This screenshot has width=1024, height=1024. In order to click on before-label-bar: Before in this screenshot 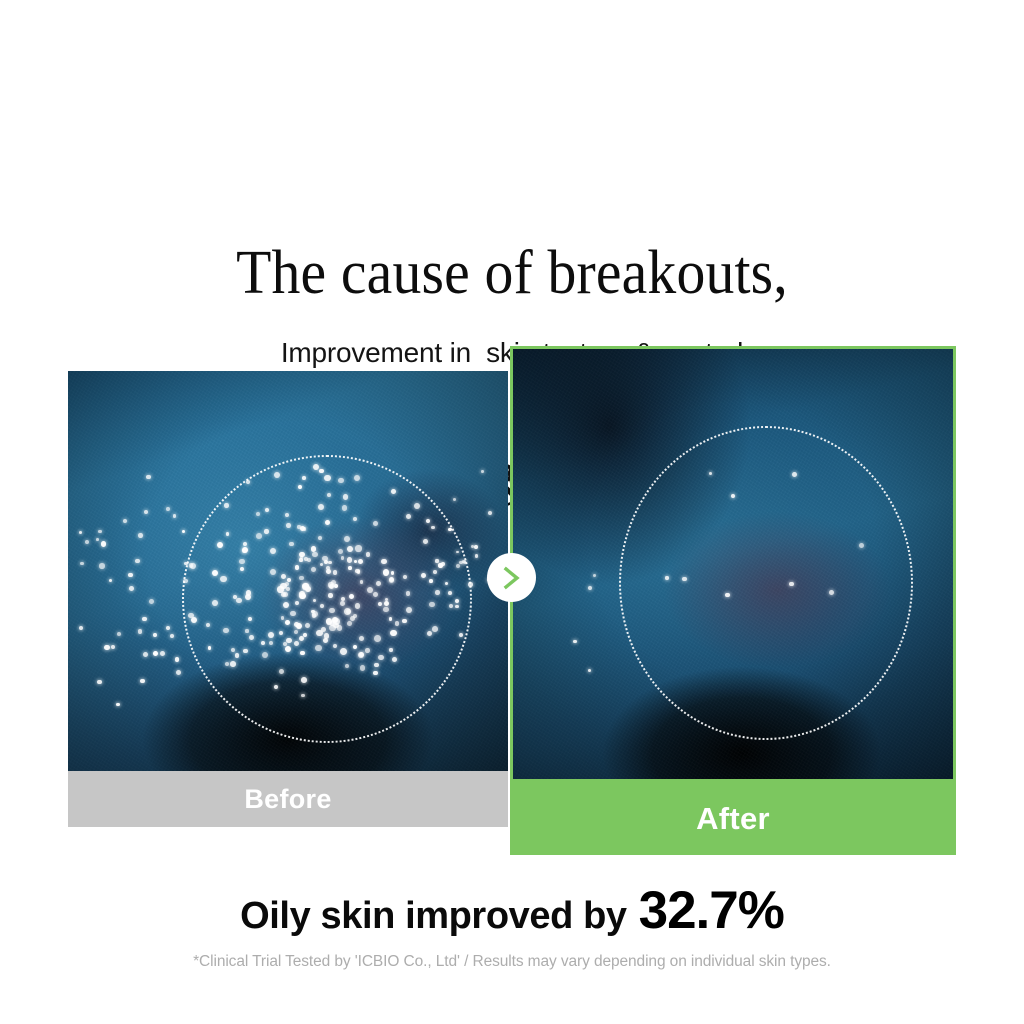, I will do `click(288, 799)`.